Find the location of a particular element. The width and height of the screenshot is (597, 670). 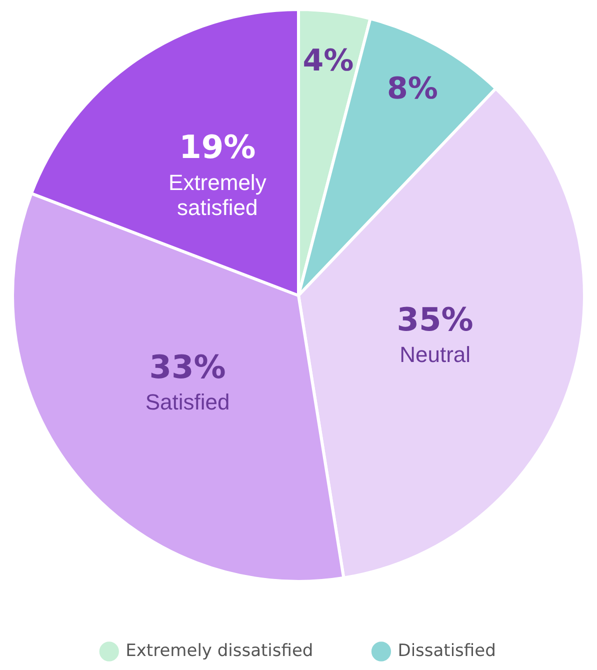

data-label: 4% is located at coordinates (328, 61).